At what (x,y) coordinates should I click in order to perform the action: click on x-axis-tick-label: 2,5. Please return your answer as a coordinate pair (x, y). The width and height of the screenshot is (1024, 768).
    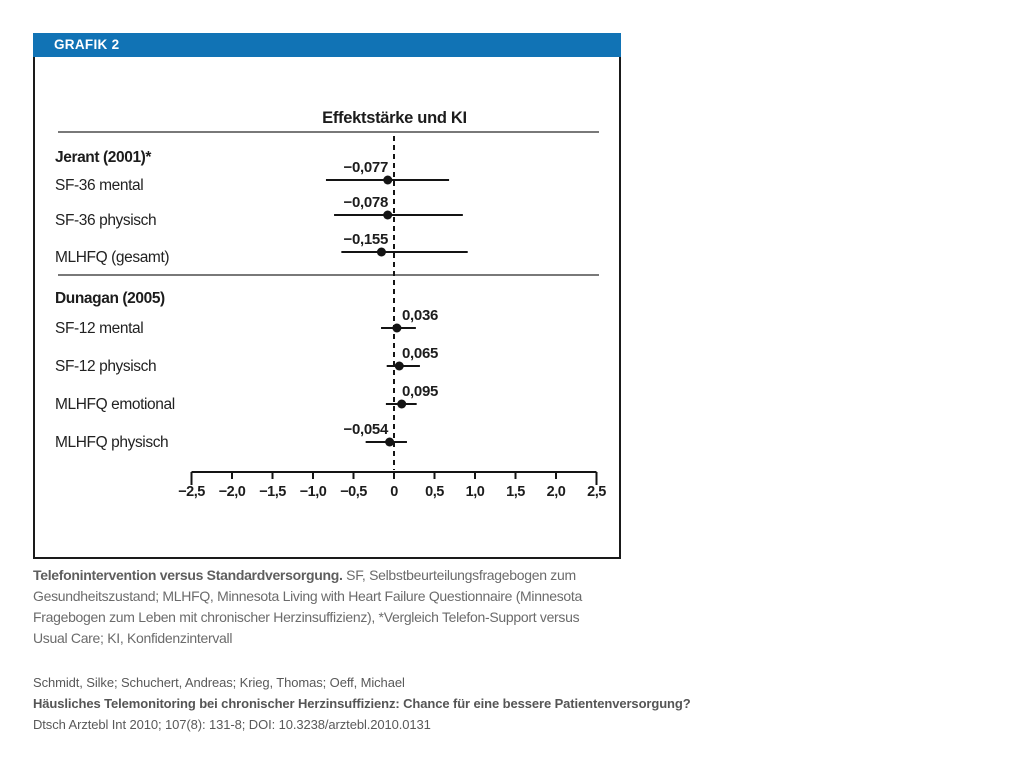
    Looking at the image, I should click on (596, 492).